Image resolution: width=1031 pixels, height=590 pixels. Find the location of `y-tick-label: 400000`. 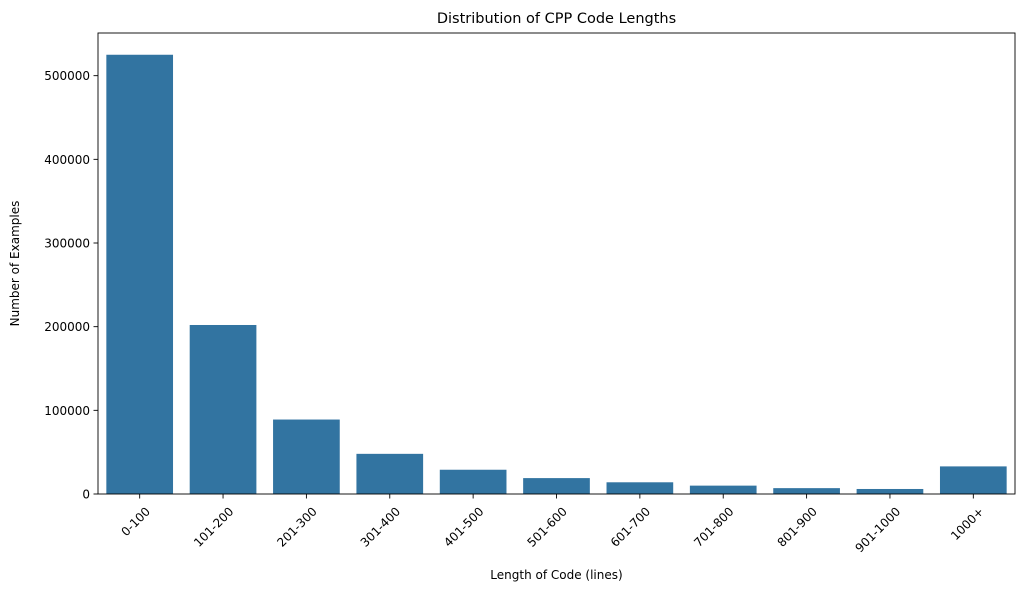

y-tick-label: 400000 is located at coordinates (67, 160).